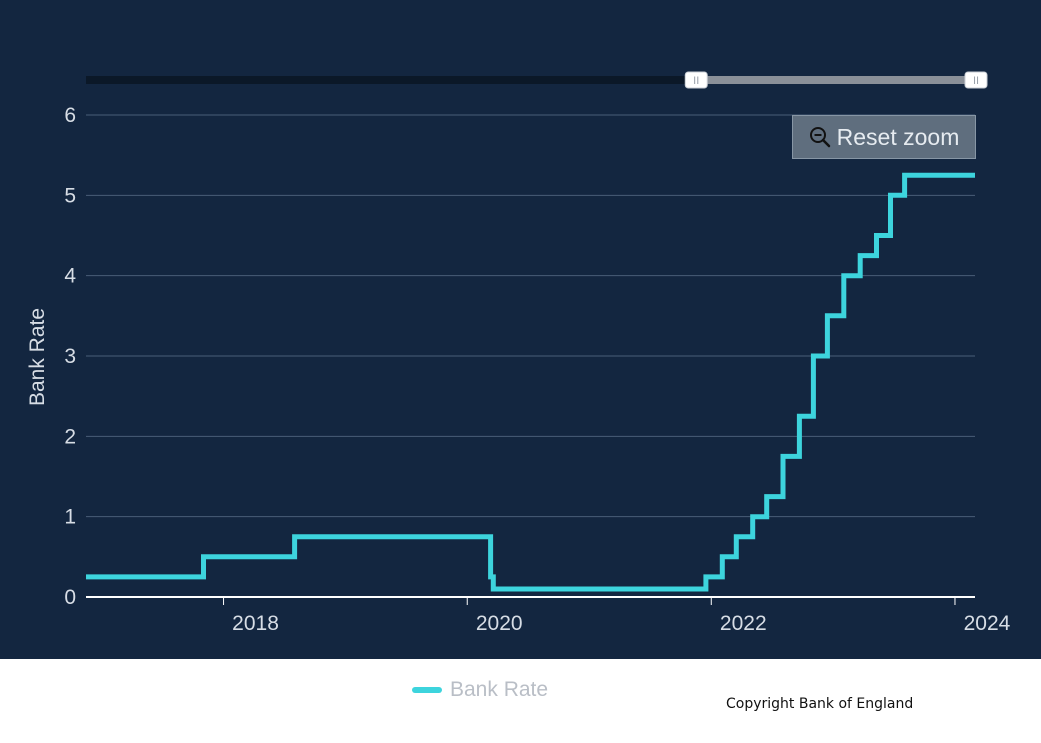 The width and height of the screenshot is (1041, 743). Describe the element at coordinates (499, 689) in the screenshot. I see `legend-label: Bank Rate` at that location.